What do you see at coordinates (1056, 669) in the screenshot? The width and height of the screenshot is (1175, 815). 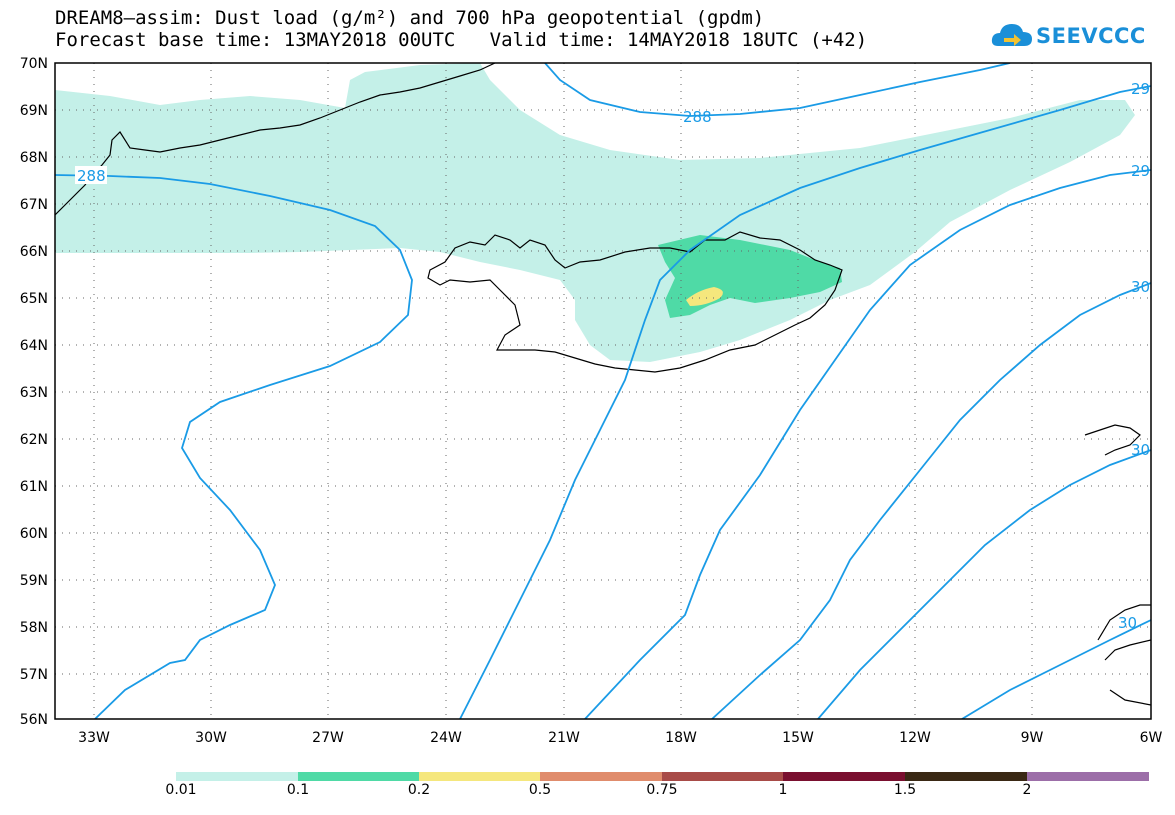 I see `contour-30-c` at bounding box center [1056, 669].